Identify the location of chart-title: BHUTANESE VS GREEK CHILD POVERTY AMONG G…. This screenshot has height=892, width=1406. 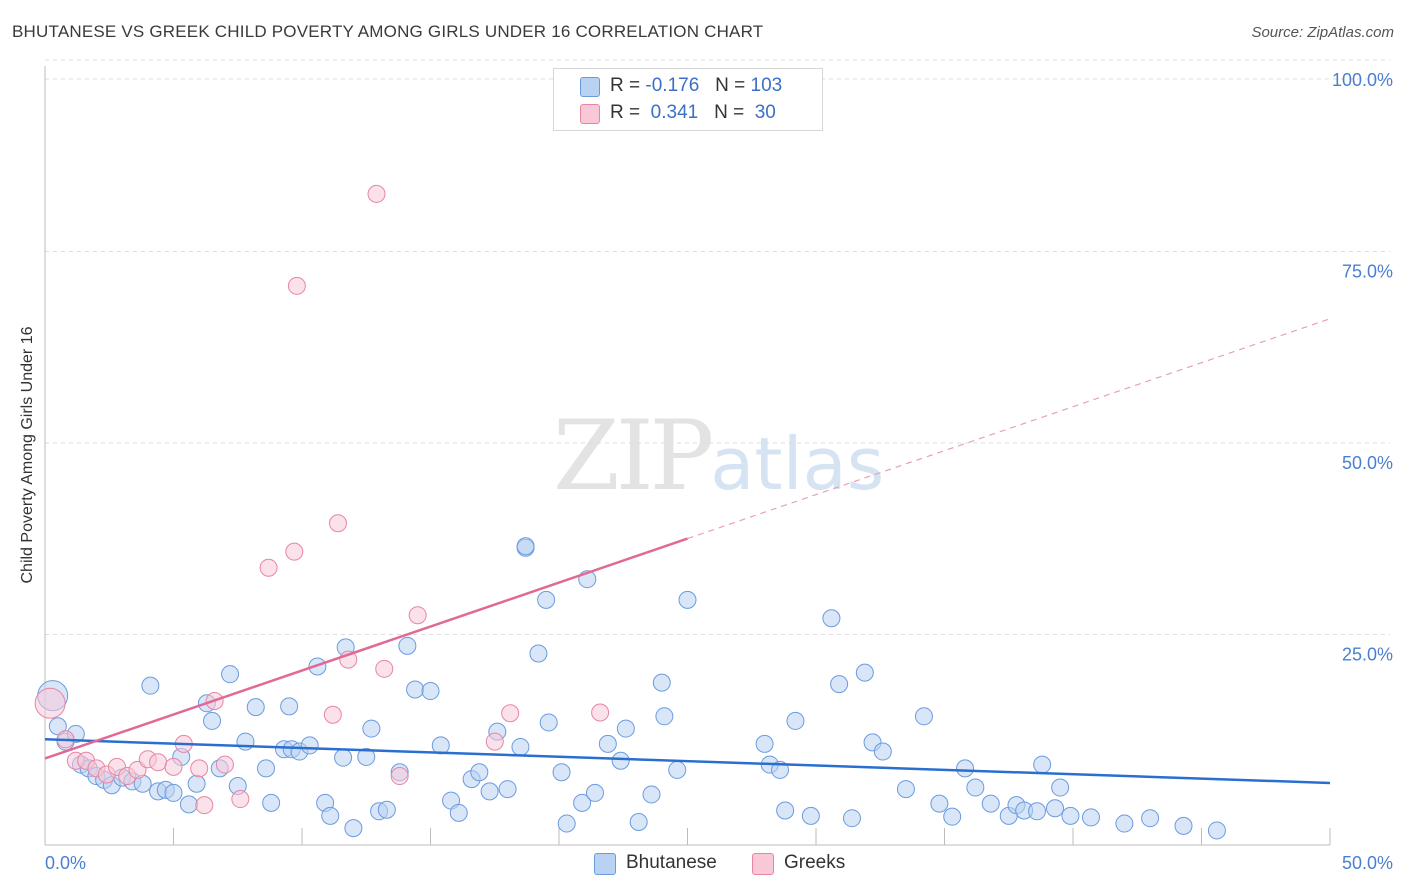
(388, 31).